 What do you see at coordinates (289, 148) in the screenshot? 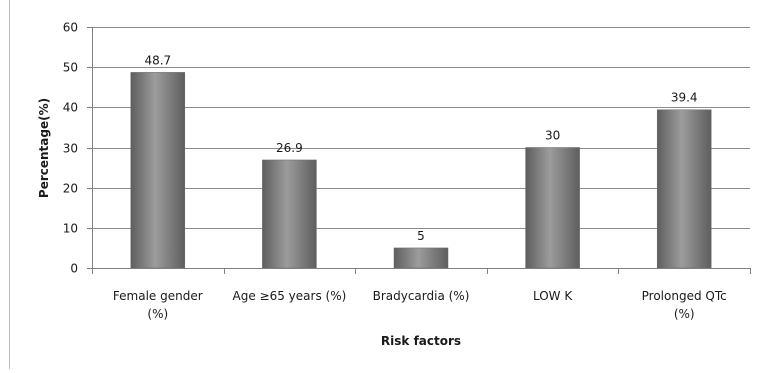
I see `data-label: 26.9` at bounding box center [289, 148].